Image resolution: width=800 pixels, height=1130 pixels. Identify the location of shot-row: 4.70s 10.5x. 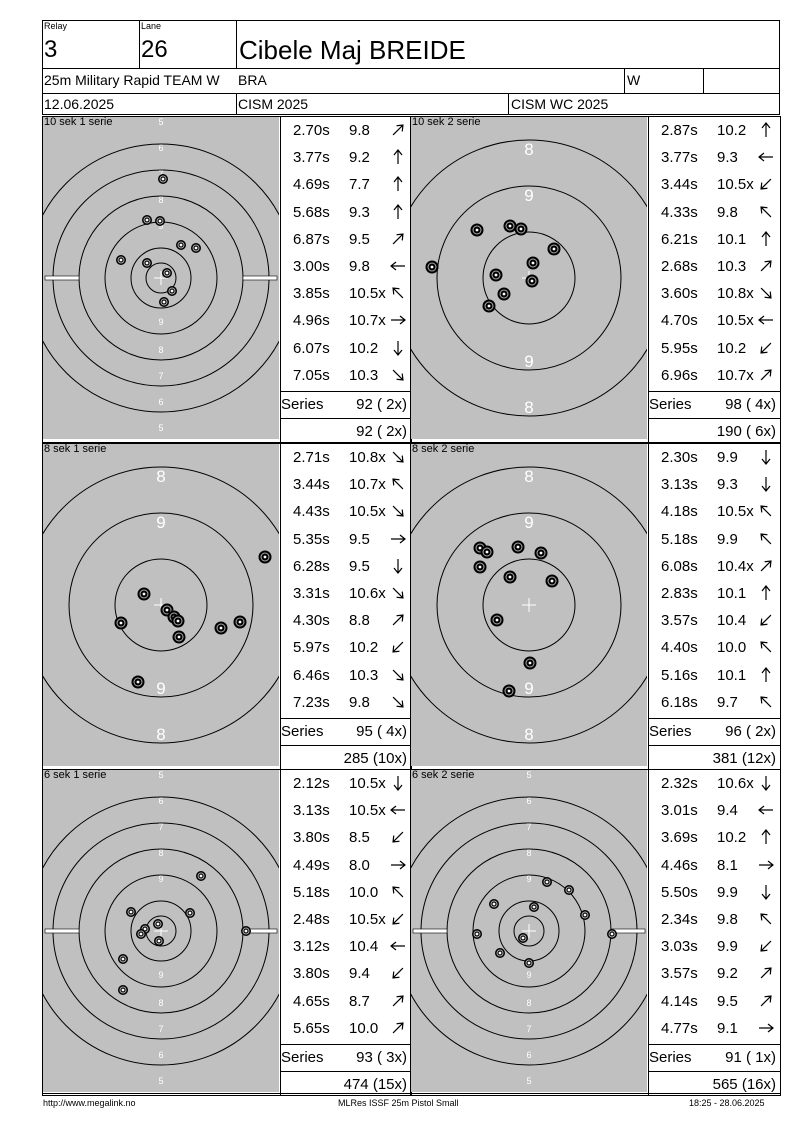
(714, 320).